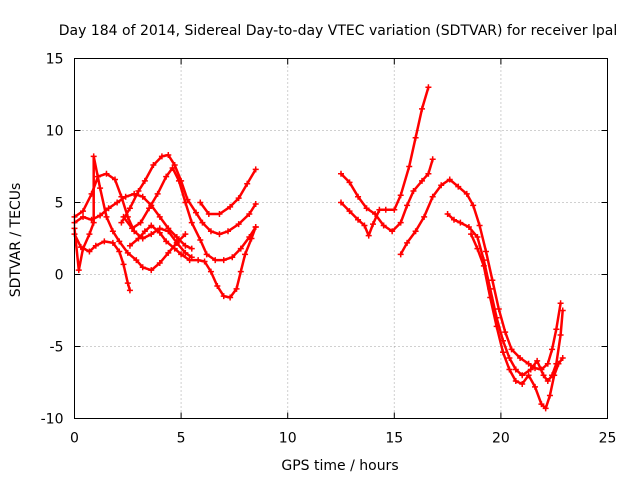 The height and width of the screenshot is (480, 640). I want to click on x-tick-label: 15, so click(394, 439).